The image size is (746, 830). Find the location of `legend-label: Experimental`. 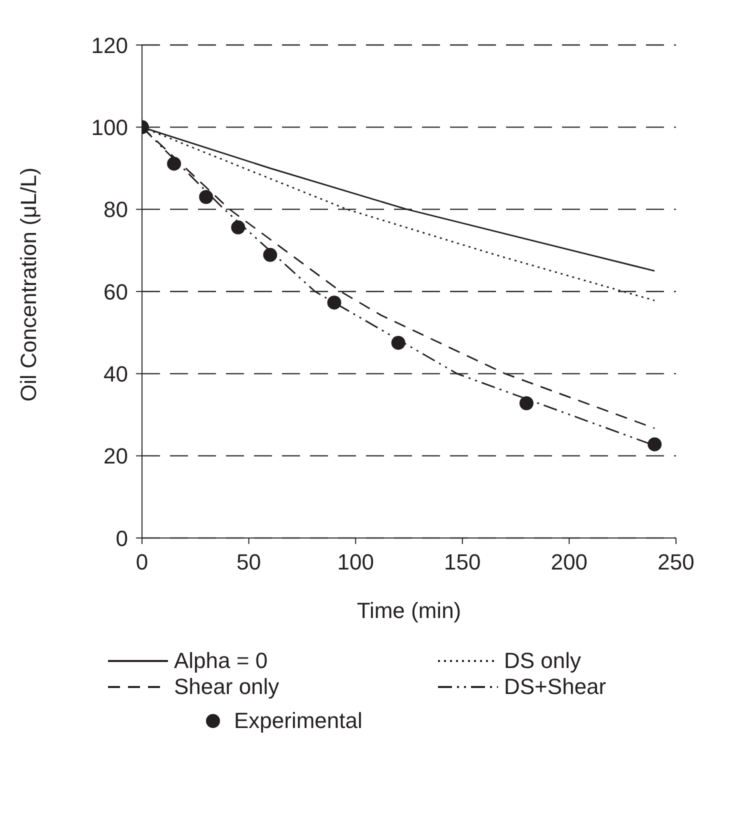

legend-label: Experimental is located at coordinates (298, 721).